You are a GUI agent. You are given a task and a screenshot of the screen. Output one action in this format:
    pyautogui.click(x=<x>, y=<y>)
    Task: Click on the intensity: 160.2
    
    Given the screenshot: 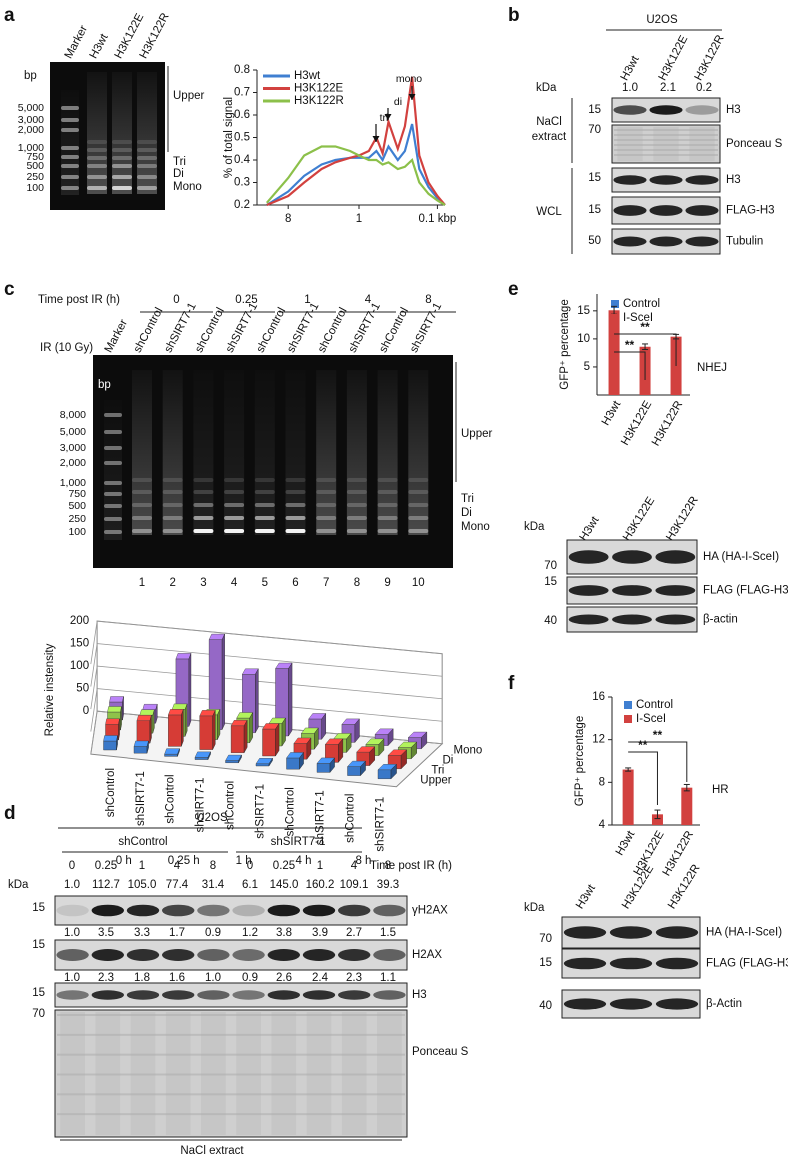 What is the action you would take?
    pyautogui.click(x=320, y=885)
    